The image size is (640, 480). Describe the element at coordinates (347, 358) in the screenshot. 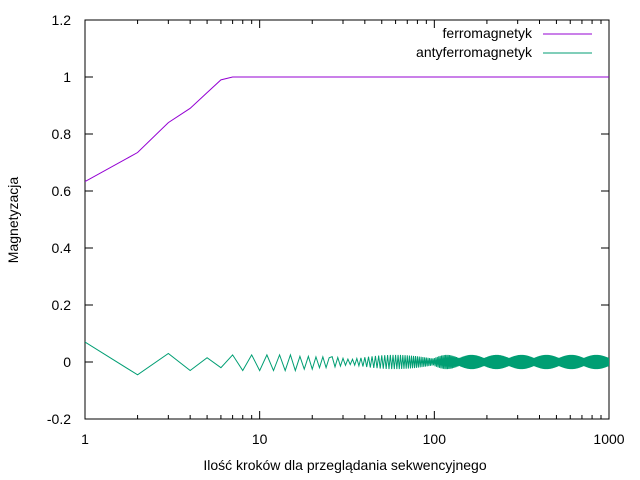

I see `series-line-antyferromagnetyk` at that location.